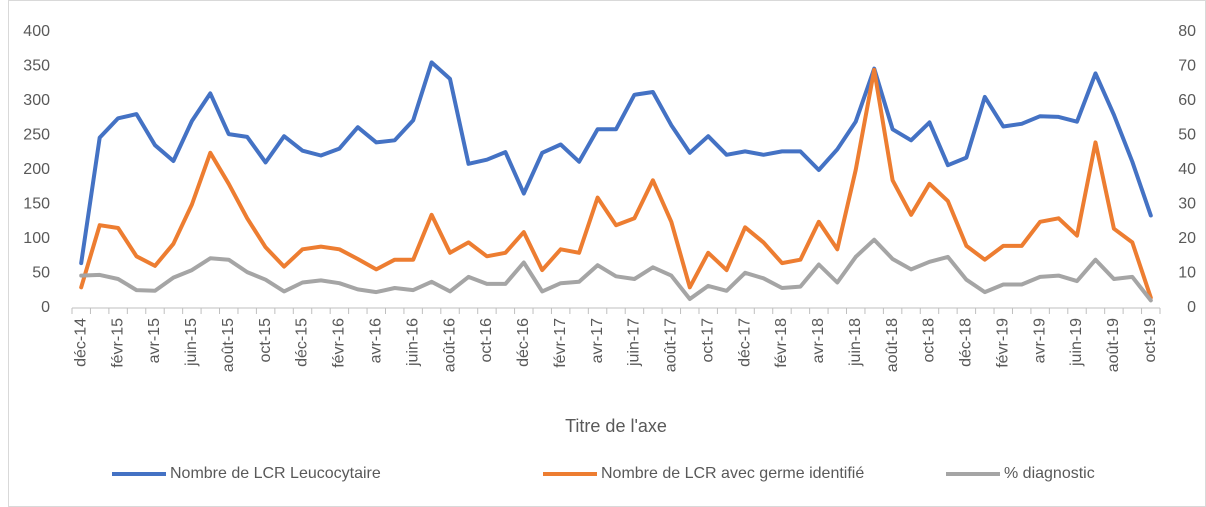  I want to click on x-tick-label: avr-19, so click(1039, 340).